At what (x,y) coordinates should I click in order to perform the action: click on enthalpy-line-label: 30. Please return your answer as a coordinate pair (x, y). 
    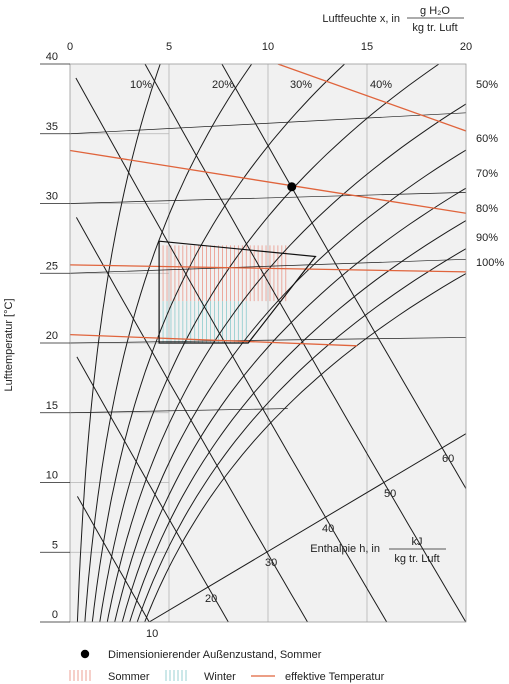
    Looking at the image, I should click on (271, 563).